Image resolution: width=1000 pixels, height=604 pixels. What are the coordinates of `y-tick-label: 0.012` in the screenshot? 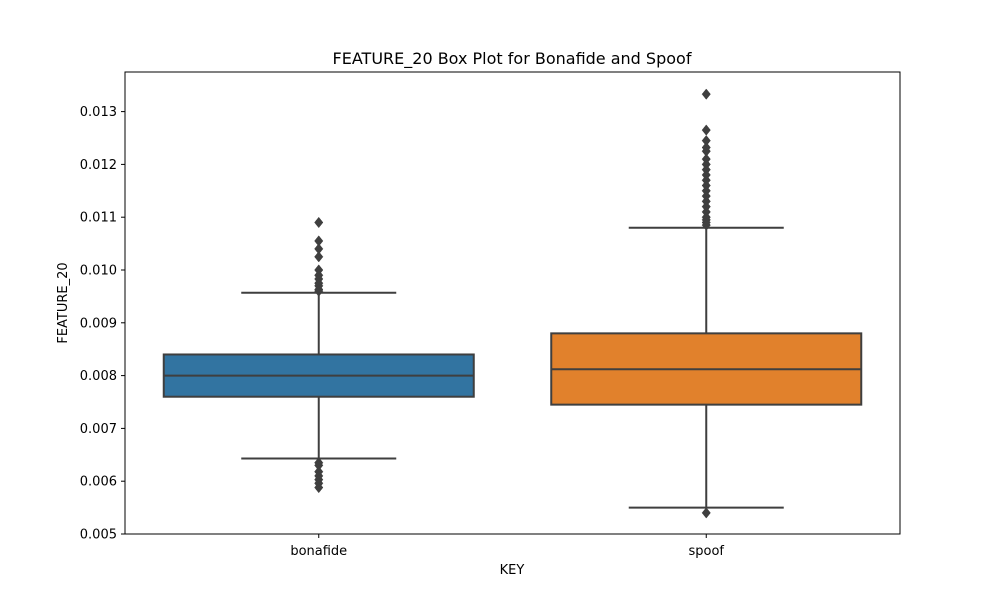 It's located at (98, 165).